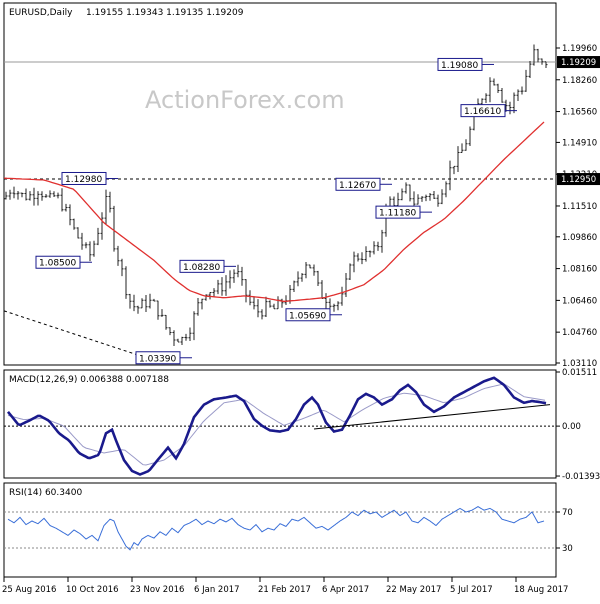 This screenshot has width=600, height=604. Describe the element at coordinates (579, 238) in the screenshot. I see `price-tick-label: 1.09860` at that location.